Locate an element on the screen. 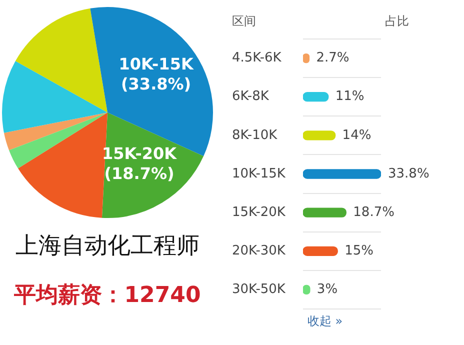  y-tick-label: 10K-15K is located at coordinates (259, 174).